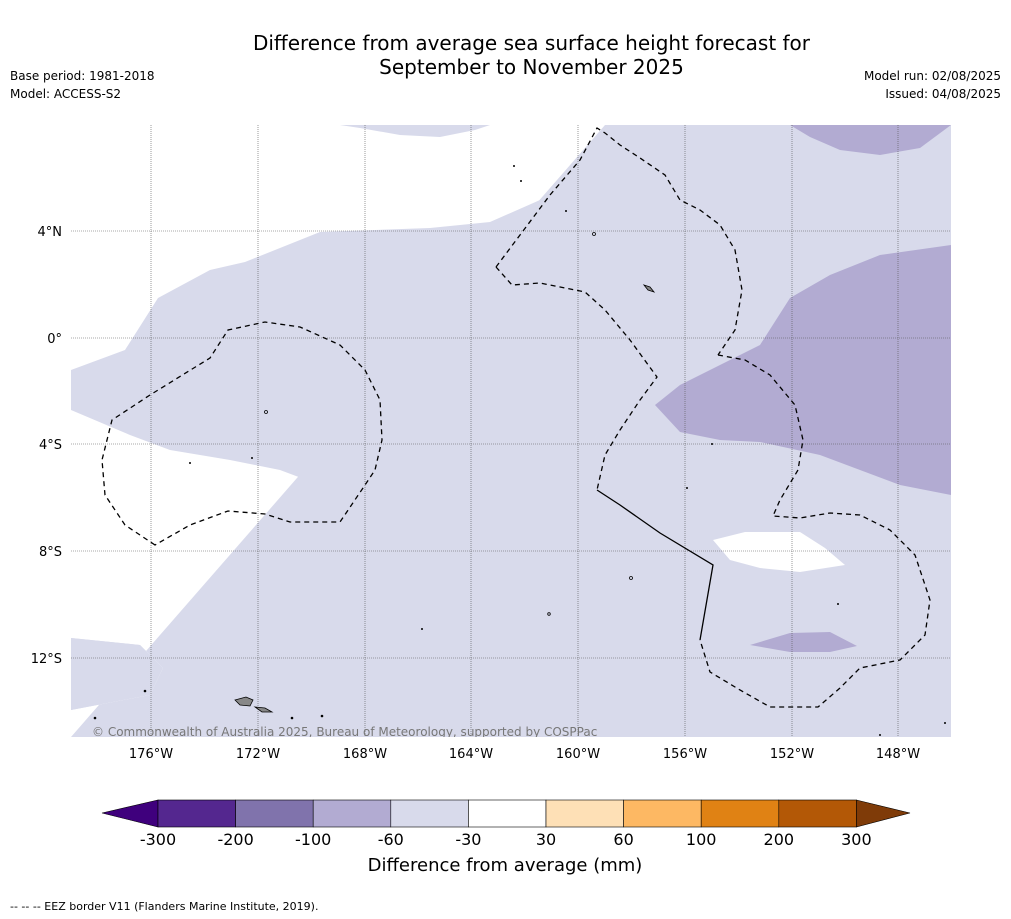  What do you see at coordinates (898, 754) in the screenshot?
I see `lon-label: 148°W` at bounding box center [898, 754].